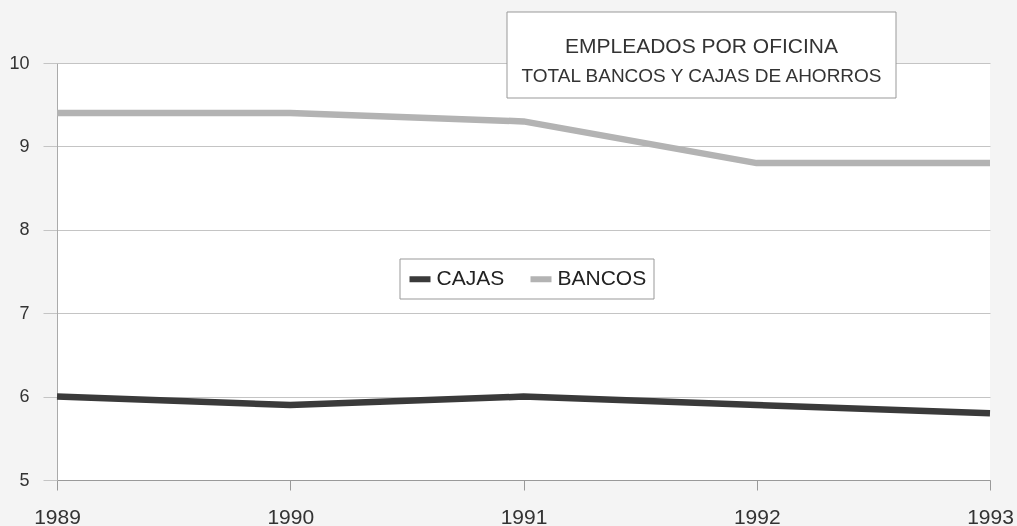  Describe the element at coordinates (602, 278) in the screenshot. I see `legend-label: BANCOS` at that location.